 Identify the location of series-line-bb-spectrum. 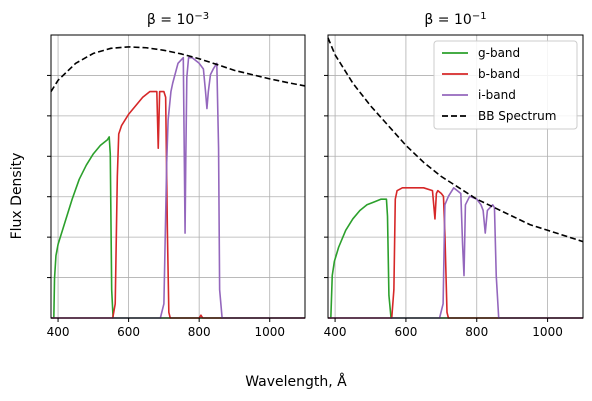
(178, 69).